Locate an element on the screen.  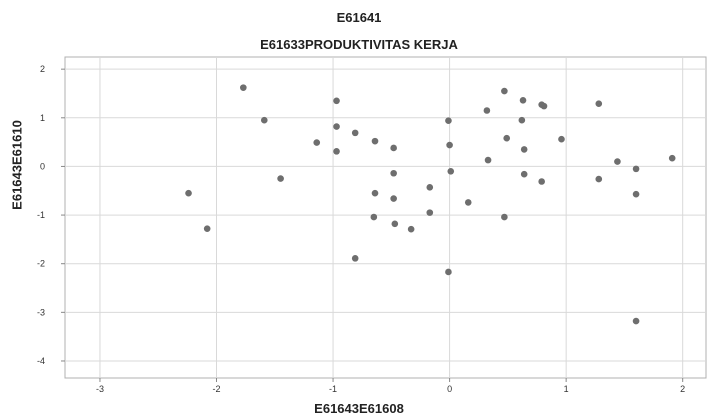
y-tick-label: 1 is located at coordinates (42, 118).